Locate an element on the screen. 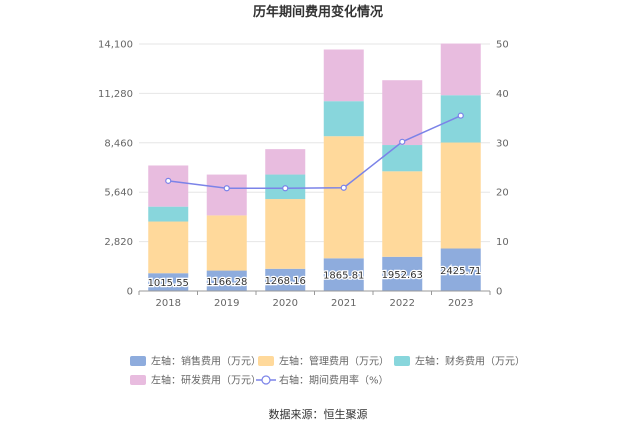 This screenshot has width=637, height=431. x-tick-label: 2022 is located at coordinates (402, 303).